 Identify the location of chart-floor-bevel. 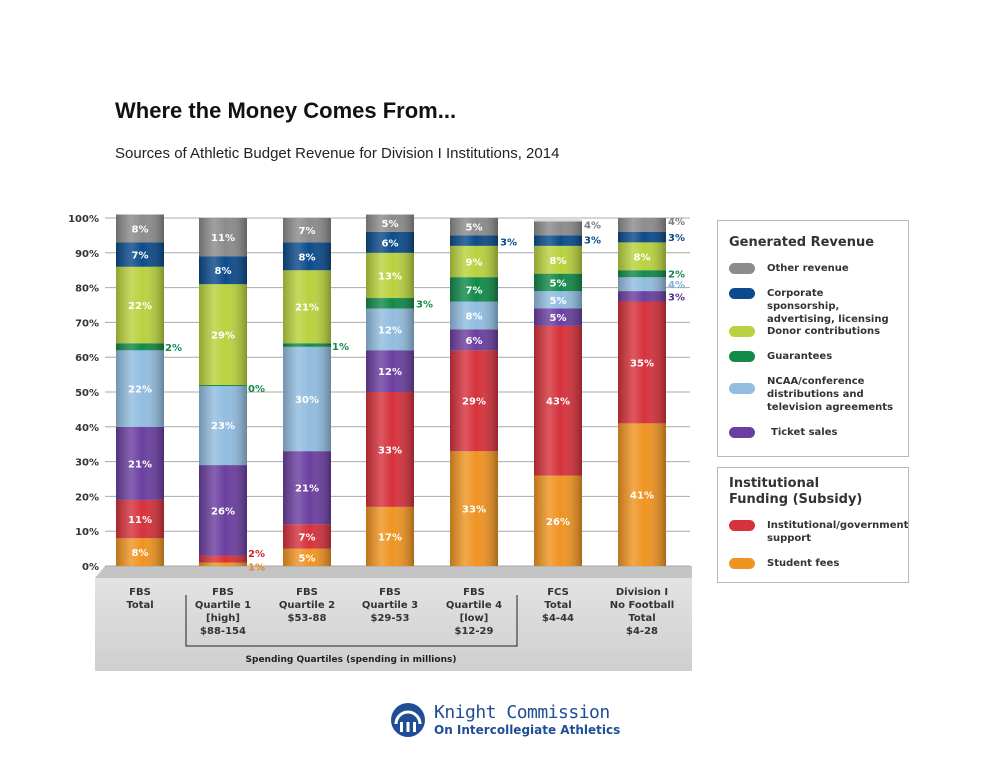
(393, 573).